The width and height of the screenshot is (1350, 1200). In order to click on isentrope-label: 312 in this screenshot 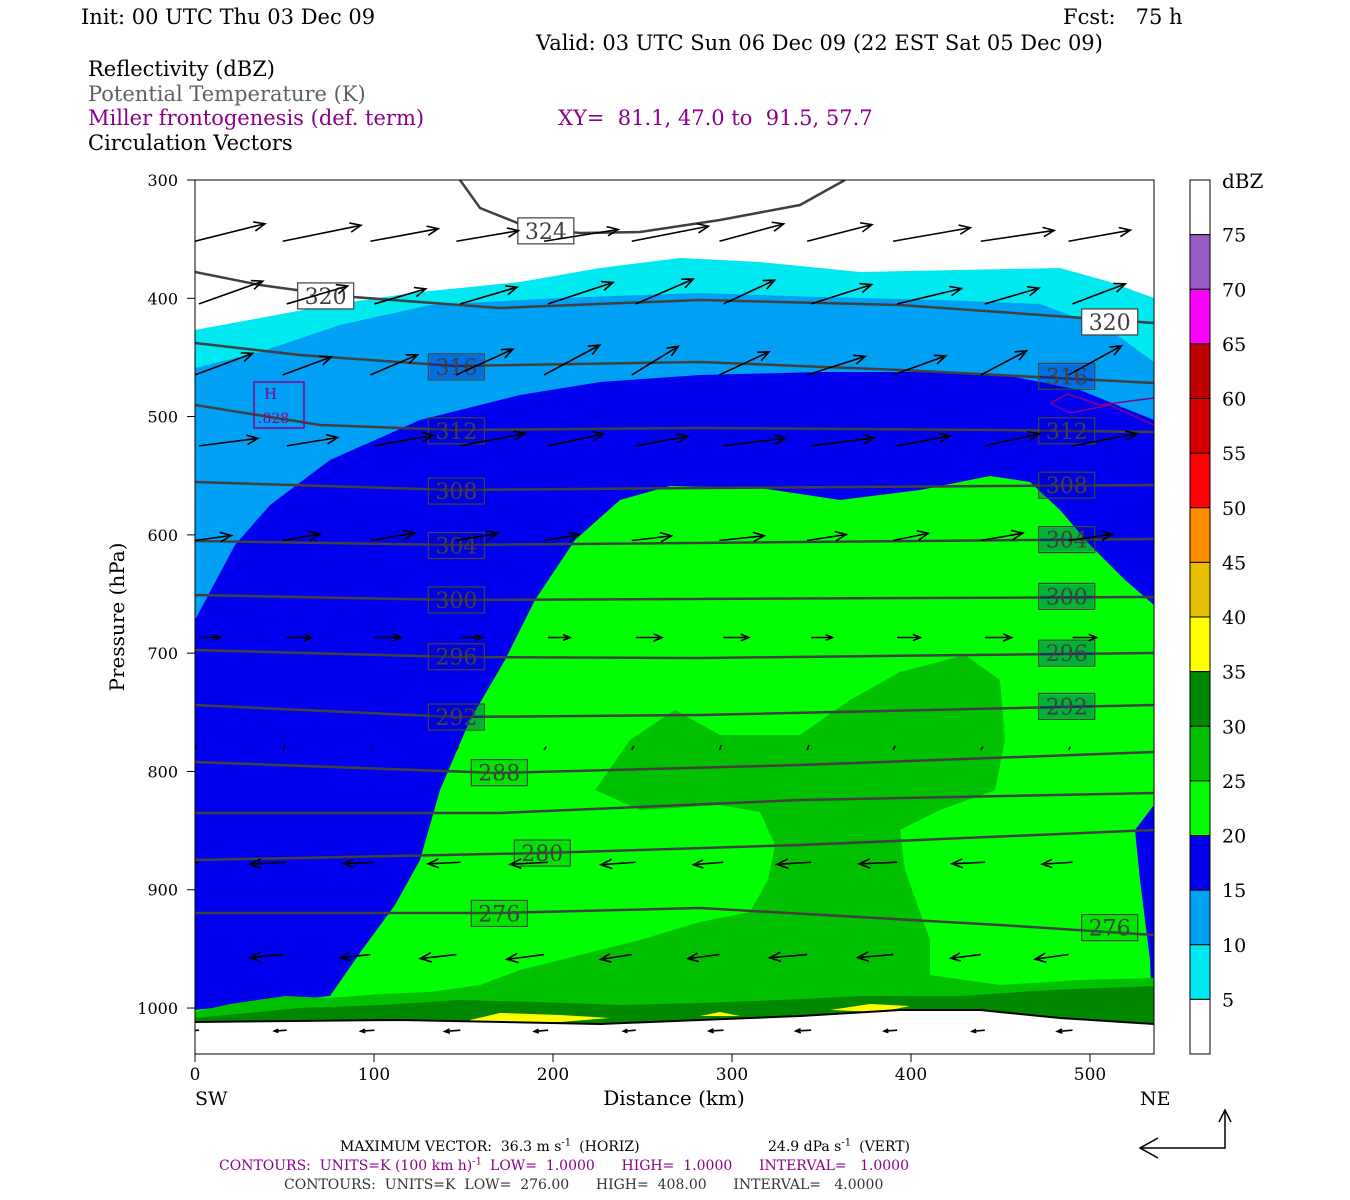, I will do `click(1067, 431)`.